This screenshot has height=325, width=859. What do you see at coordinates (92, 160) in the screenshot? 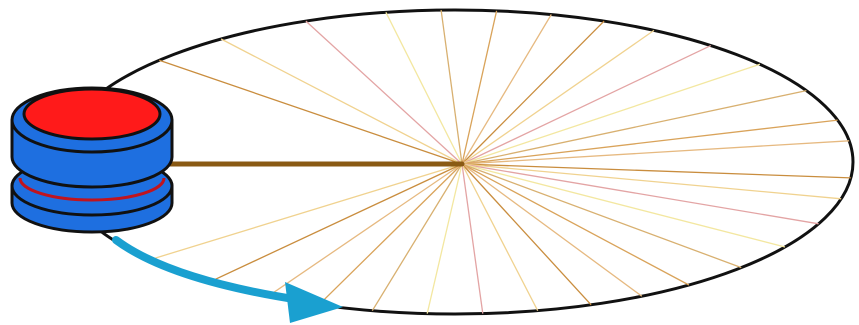
I see `yoyo-icon` at bounding box center [92, 160].